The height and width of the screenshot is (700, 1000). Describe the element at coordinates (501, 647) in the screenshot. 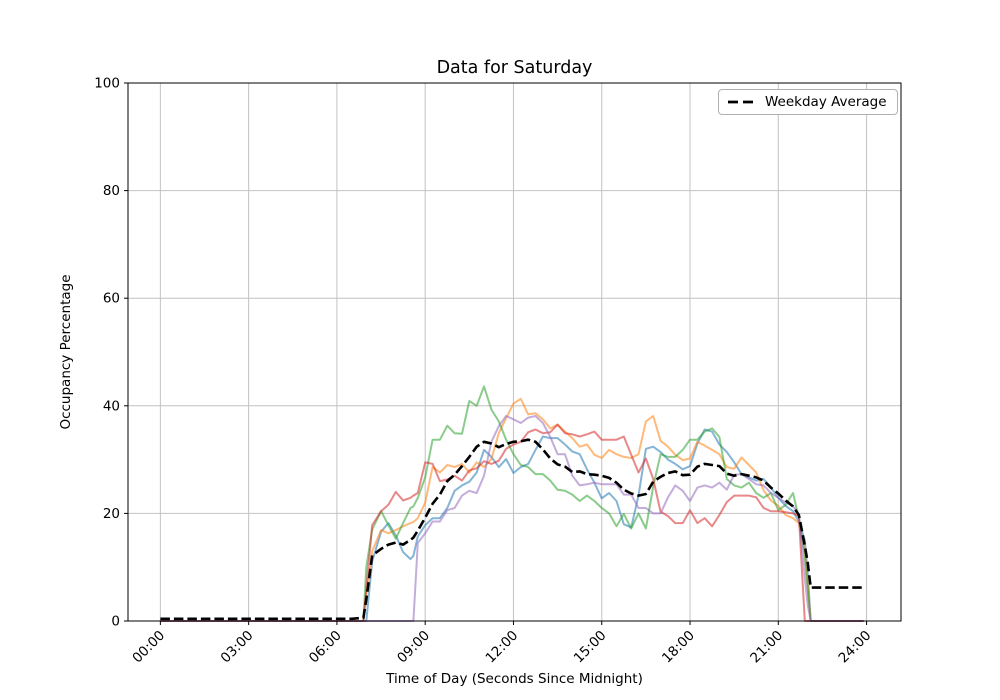

I see `x-tick-label: 12:00` at that location.